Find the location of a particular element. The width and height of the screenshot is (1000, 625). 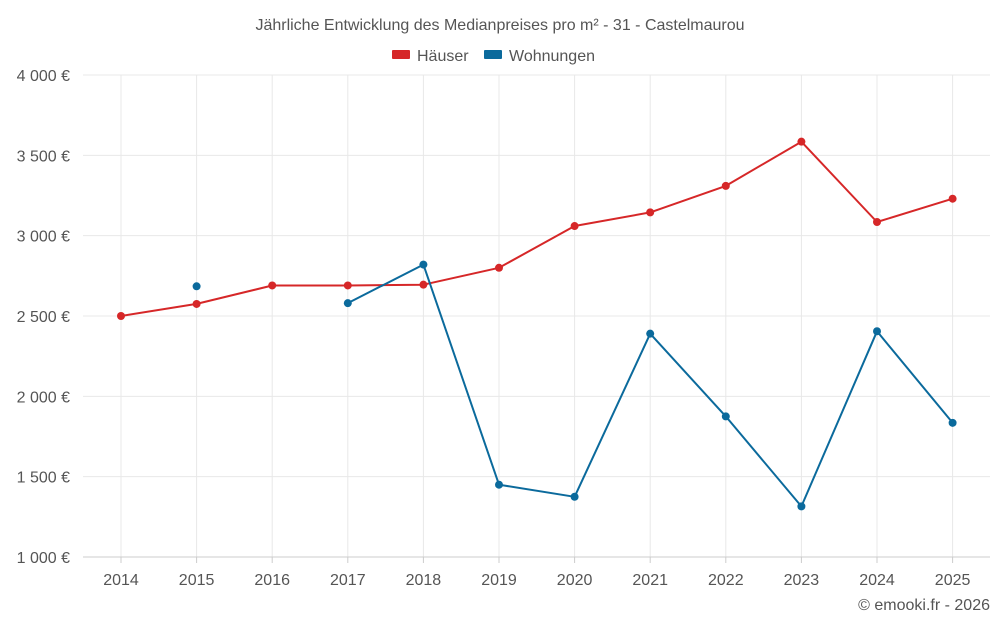

y-tick-label: 3 500 € is located at coordinates (43, 156).